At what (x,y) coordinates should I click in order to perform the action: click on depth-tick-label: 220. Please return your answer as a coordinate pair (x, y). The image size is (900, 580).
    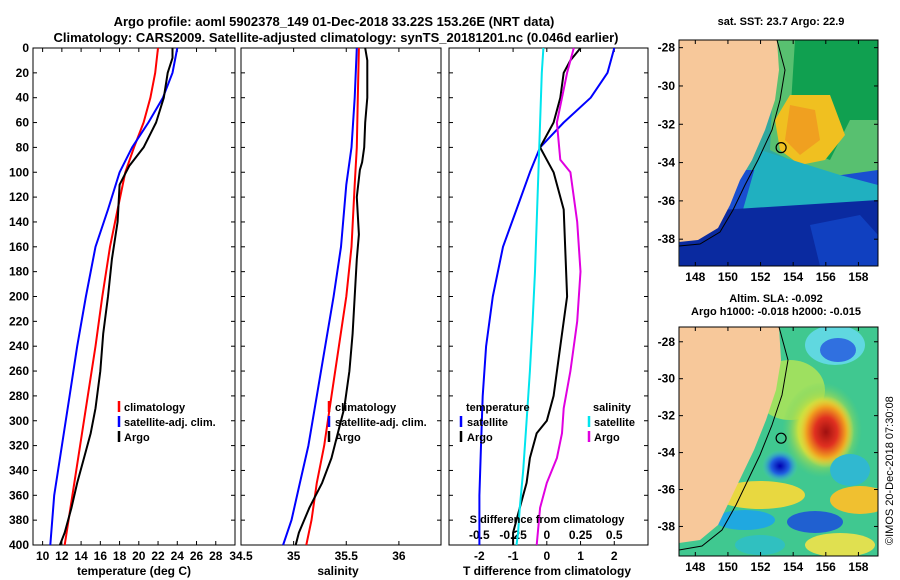
    Looking at the image, I should click on (19, 321).